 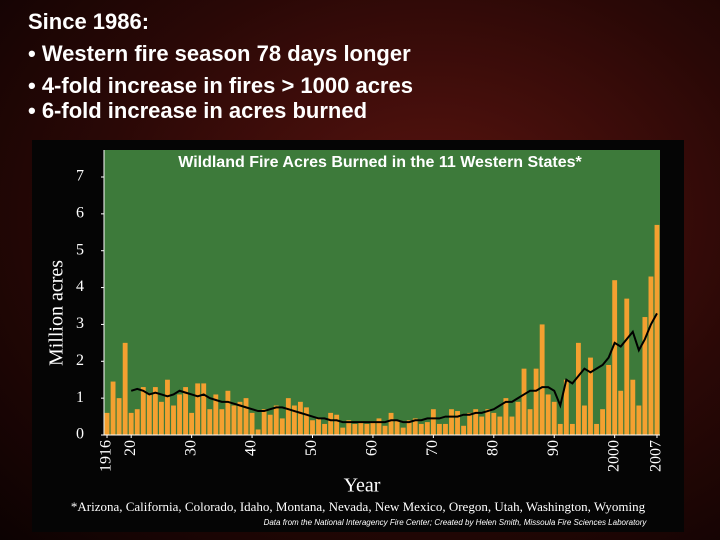 I want to click on x-tick-label: 2007, so click(x=656, y=456).